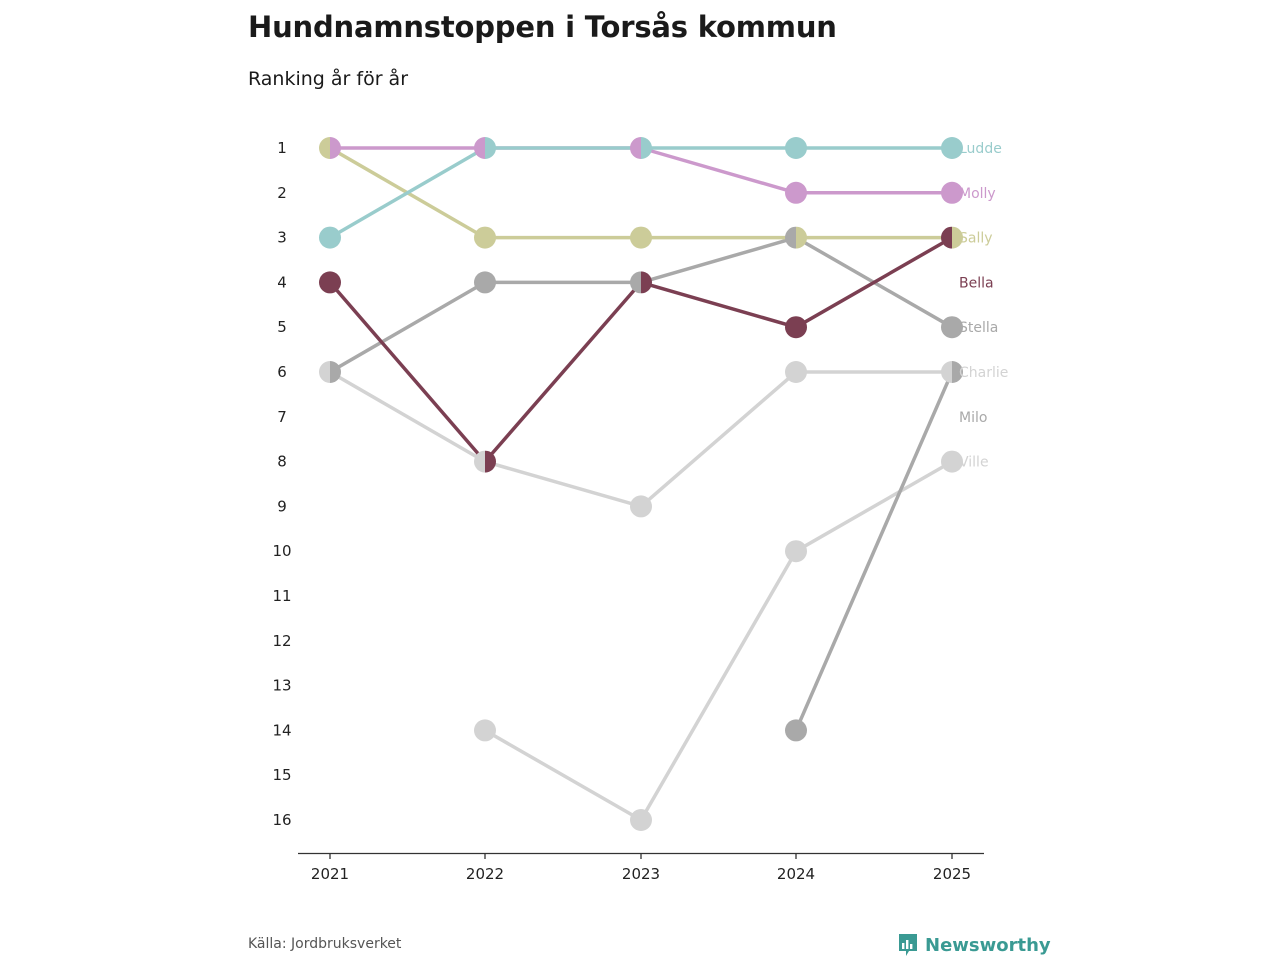 The width and height of the screenshot is (1280, 960). I want to click on y-tick-label: 7, so click(282, 417).